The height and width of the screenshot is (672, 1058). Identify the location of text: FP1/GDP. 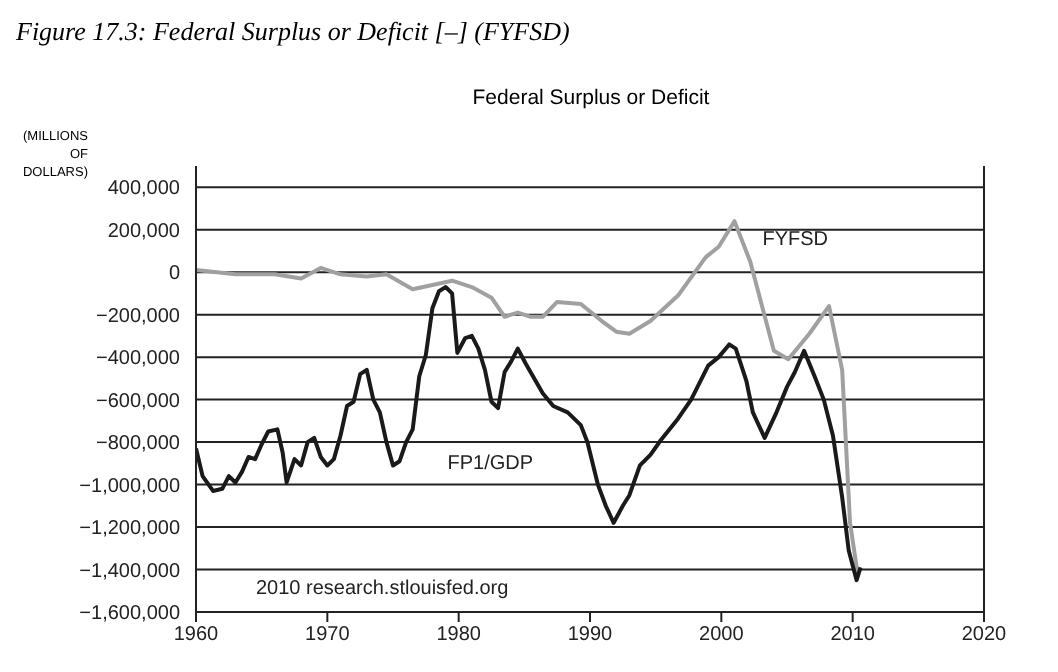
(490, 464).